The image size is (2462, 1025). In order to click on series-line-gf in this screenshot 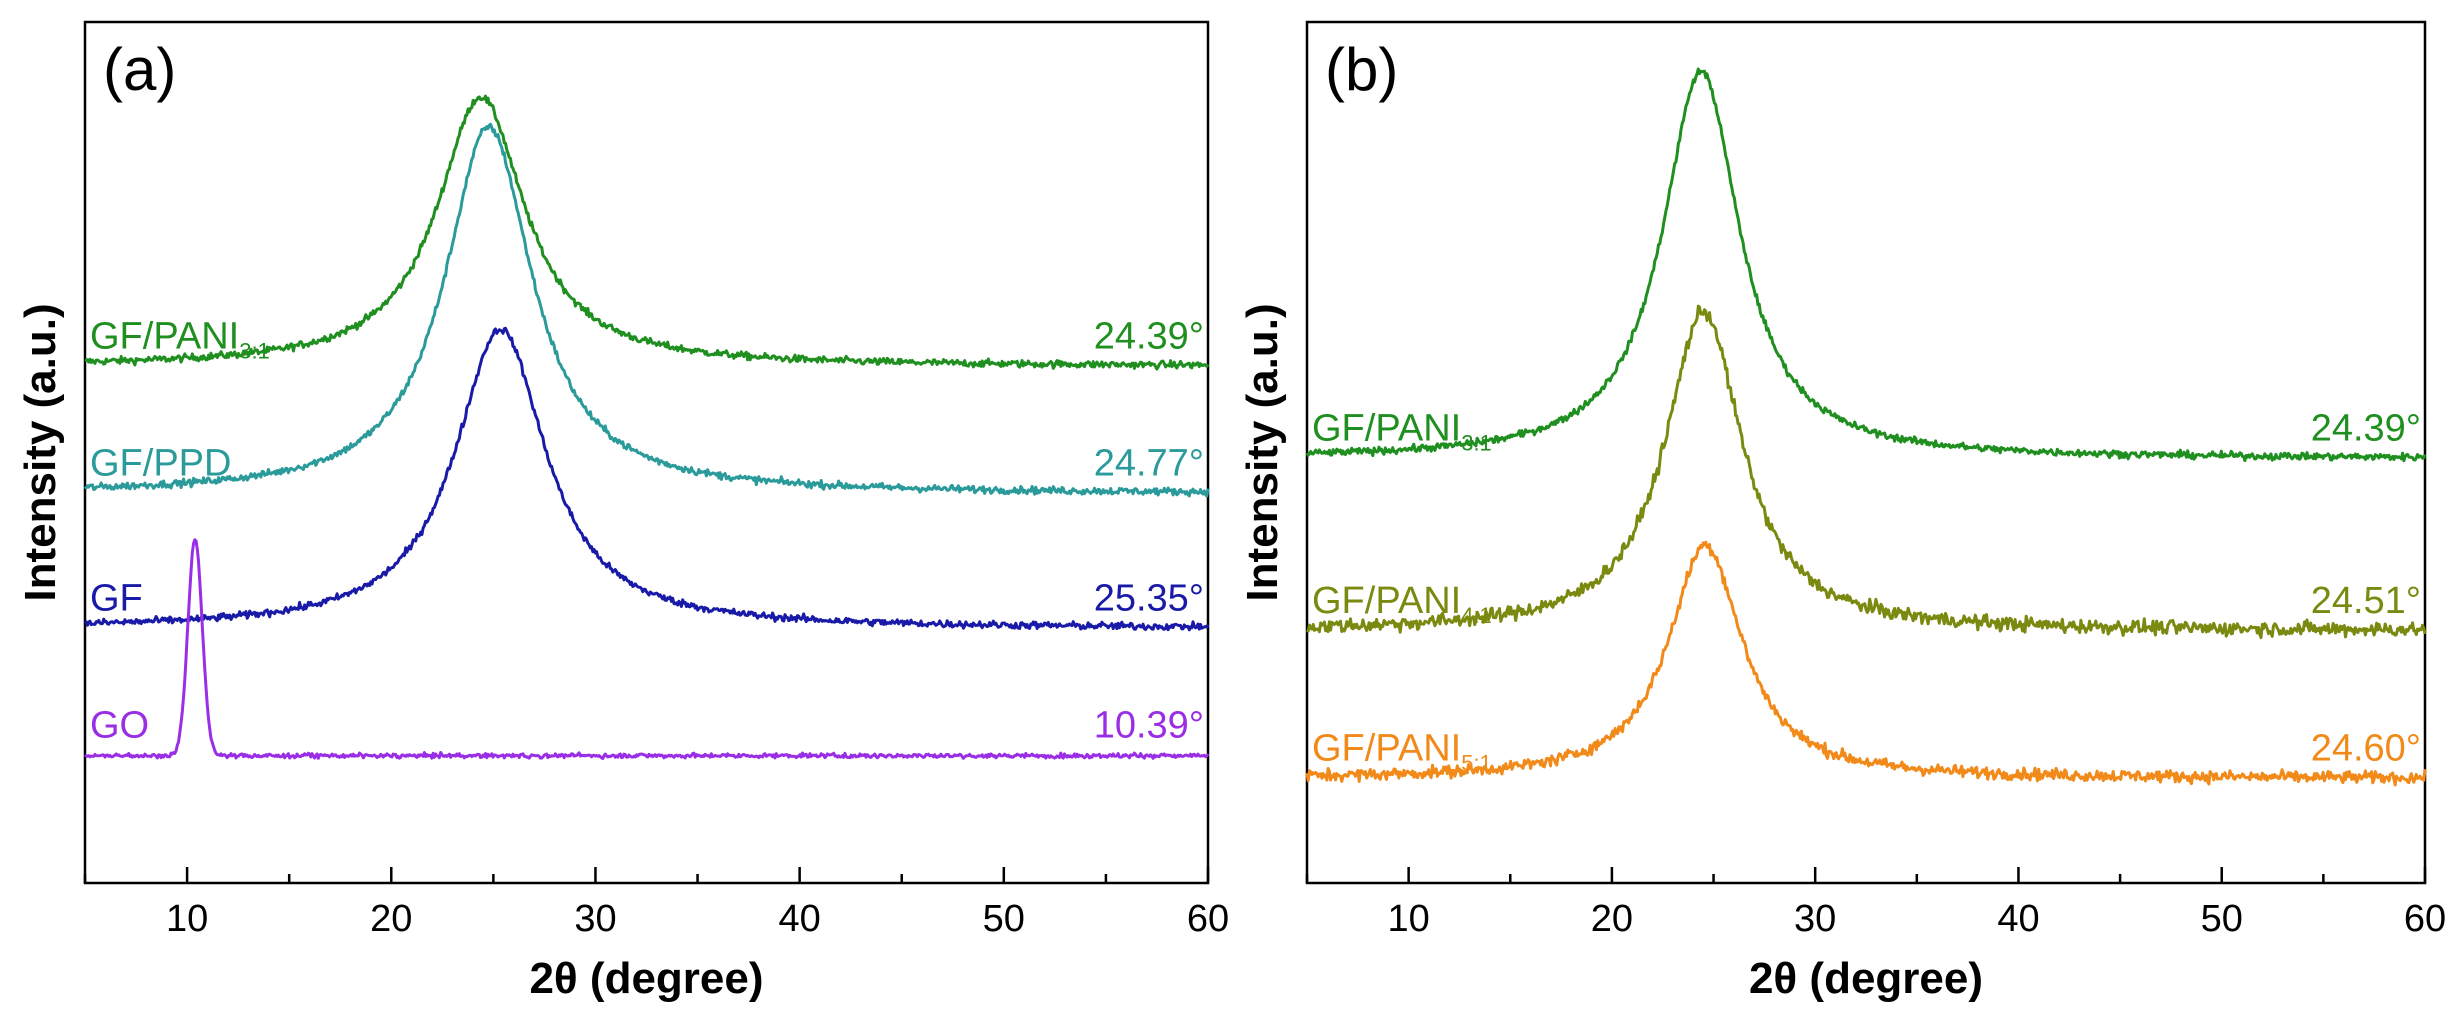, I will do `click(647, 479)`.